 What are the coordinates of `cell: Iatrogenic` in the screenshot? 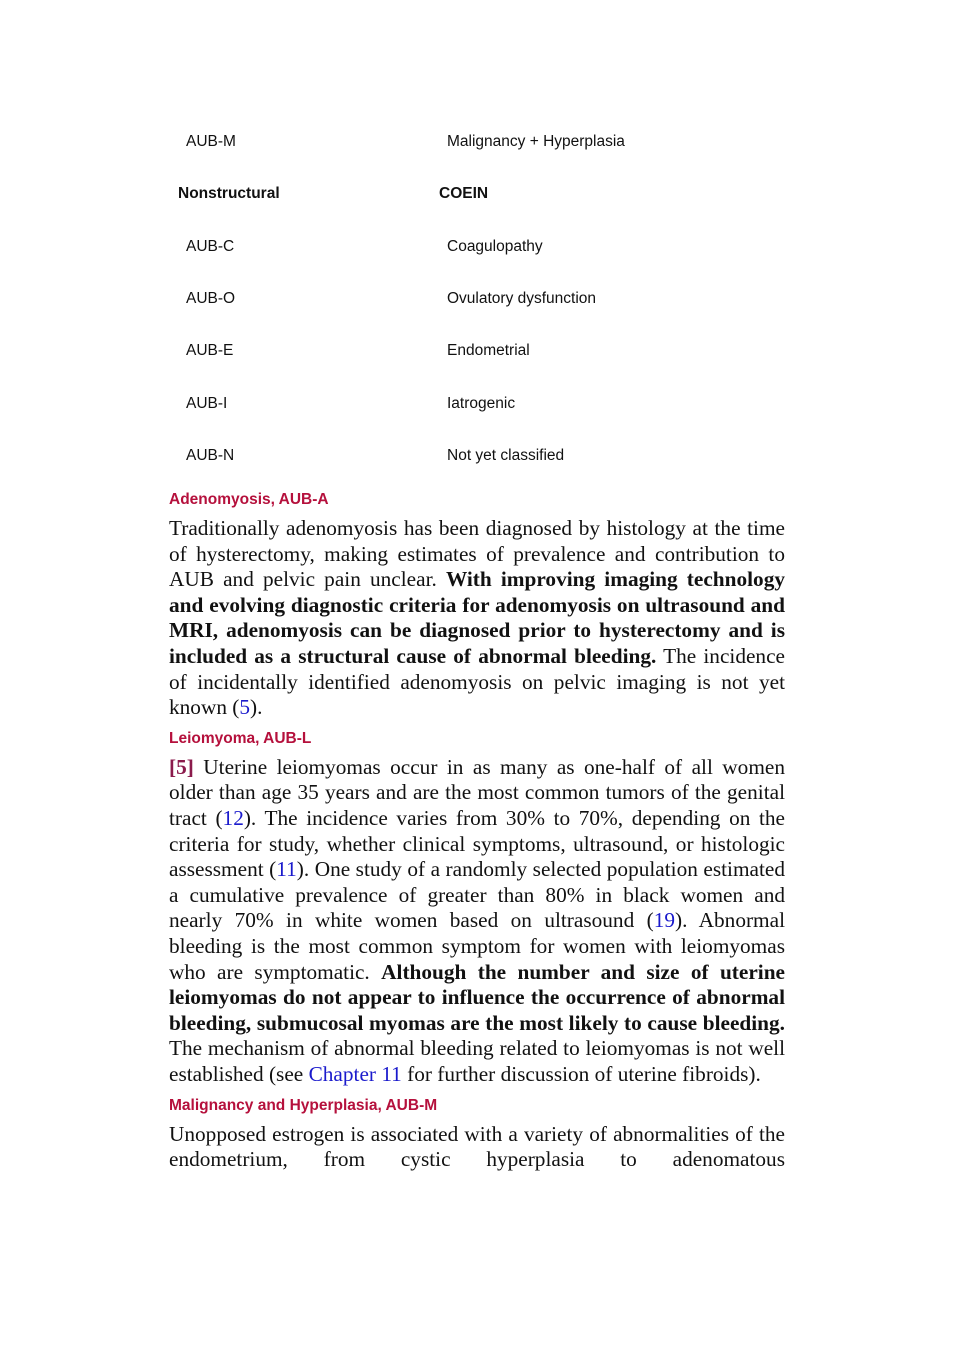 It's located at (481, 403).